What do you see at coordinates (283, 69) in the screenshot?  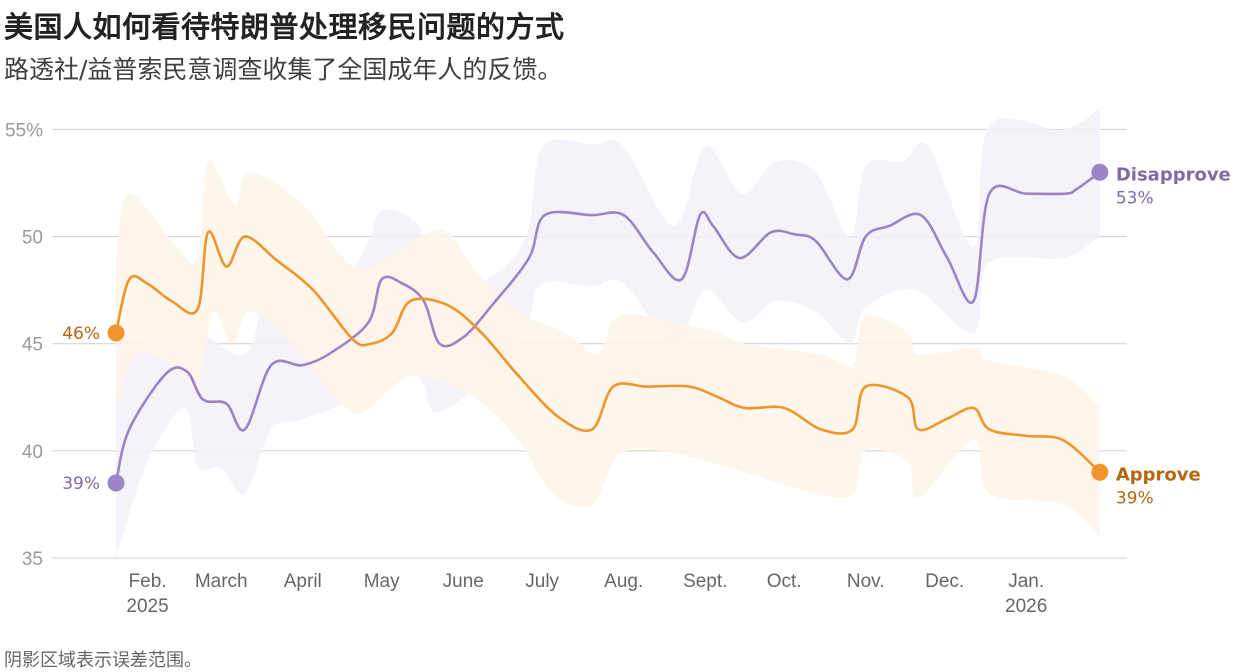 I see `chart-subtitle: 路透社/益普索民意调查收集了全国成年人的反馈。` at bounding box center [283, 69].